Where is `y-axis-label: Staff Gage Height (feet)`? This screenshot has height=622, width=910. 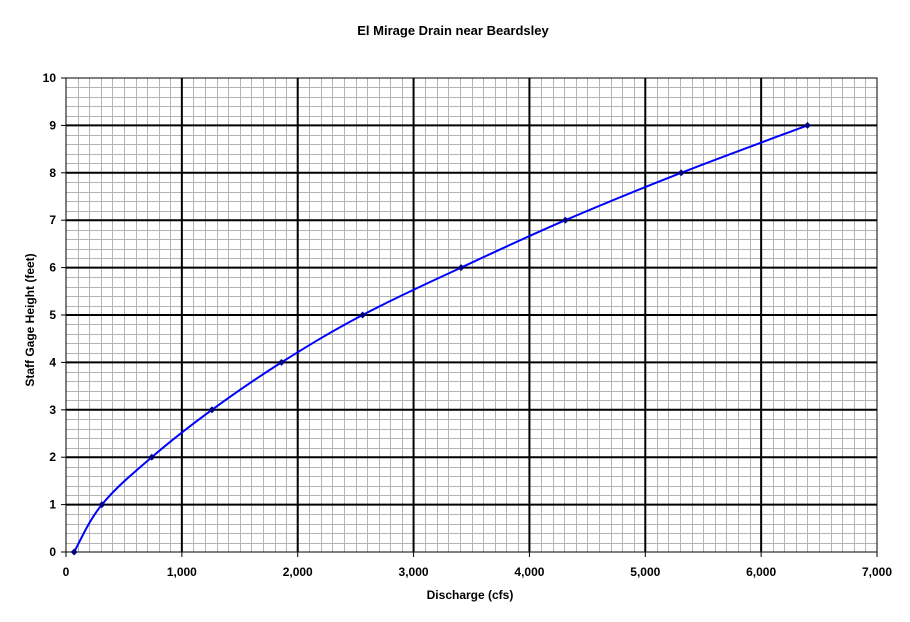
y-axis-label: Staff Gage Height (feet) is located at coordinates (30, 319).